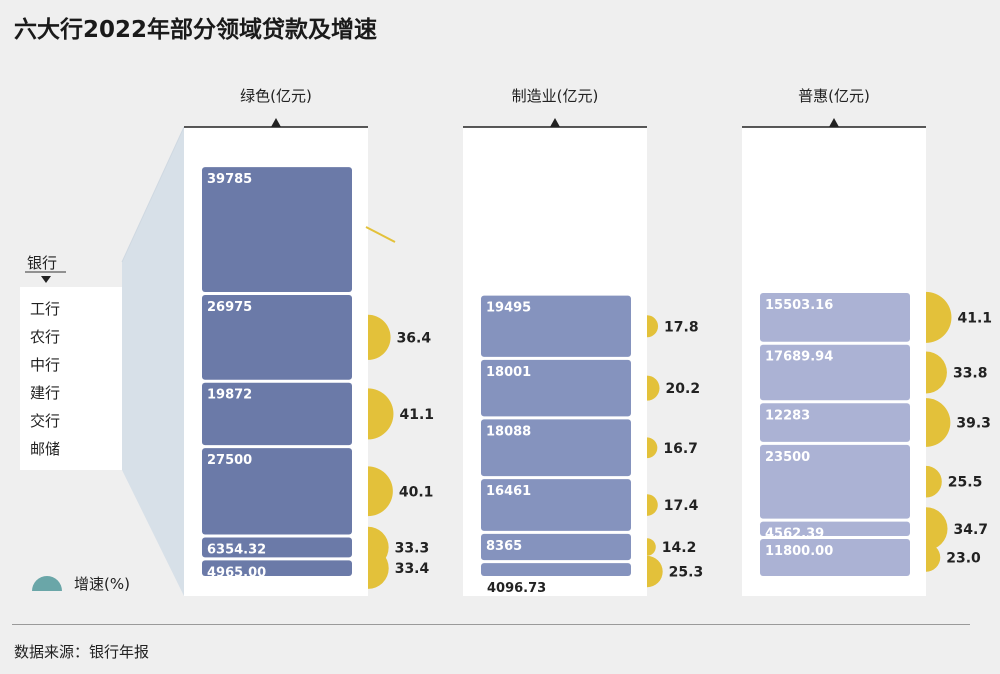 This screenshot has height=674, width=1000. Describe the element at coordinates (683, 389) in the screenshot. I see `growth-label: 20.2` at that location.